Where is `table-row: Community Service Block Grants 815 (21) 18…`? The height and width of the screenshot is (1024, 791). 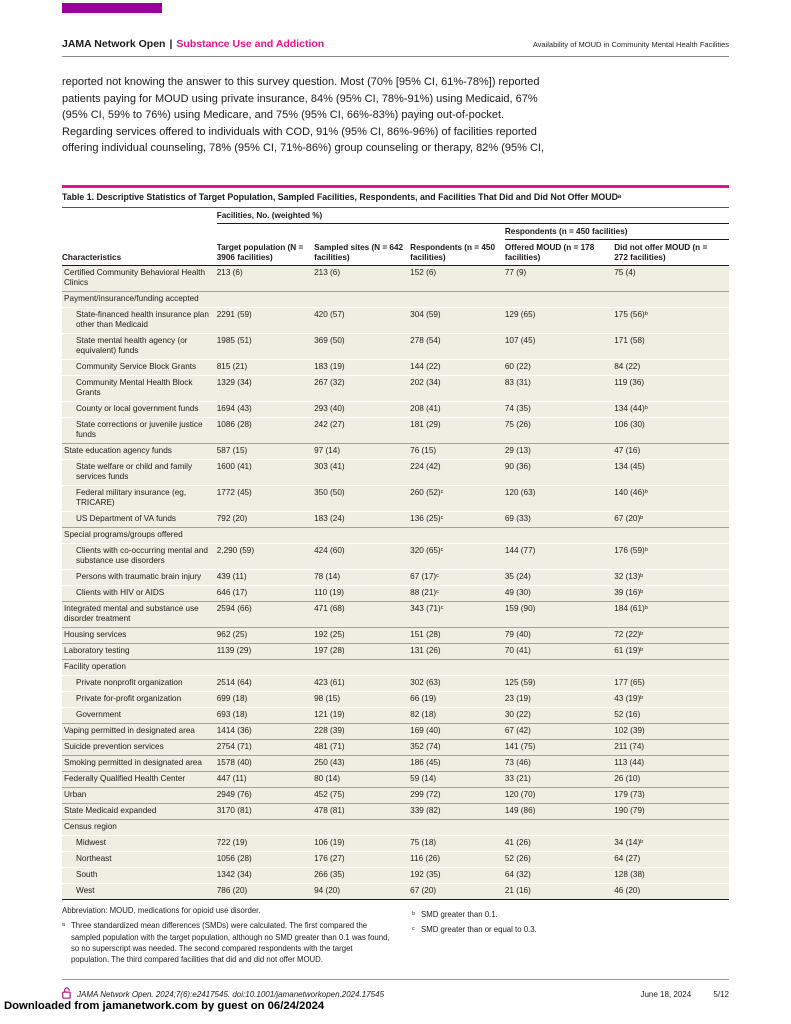
table-row: Community Service Block Grants 815 (21) 18… is located at coordinates (395, 367).